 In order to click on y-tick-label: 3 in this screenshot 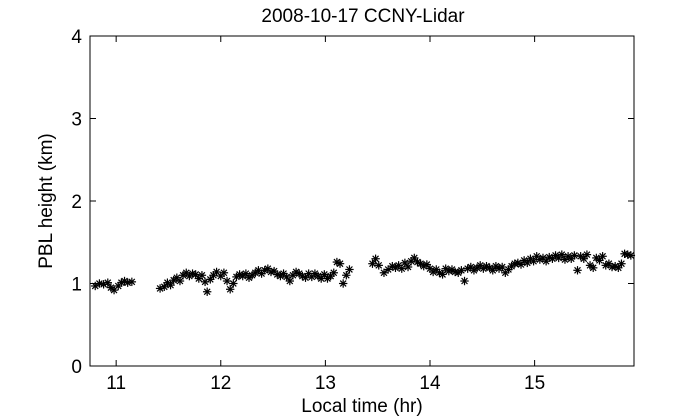, I will do `click(76, 120)`.